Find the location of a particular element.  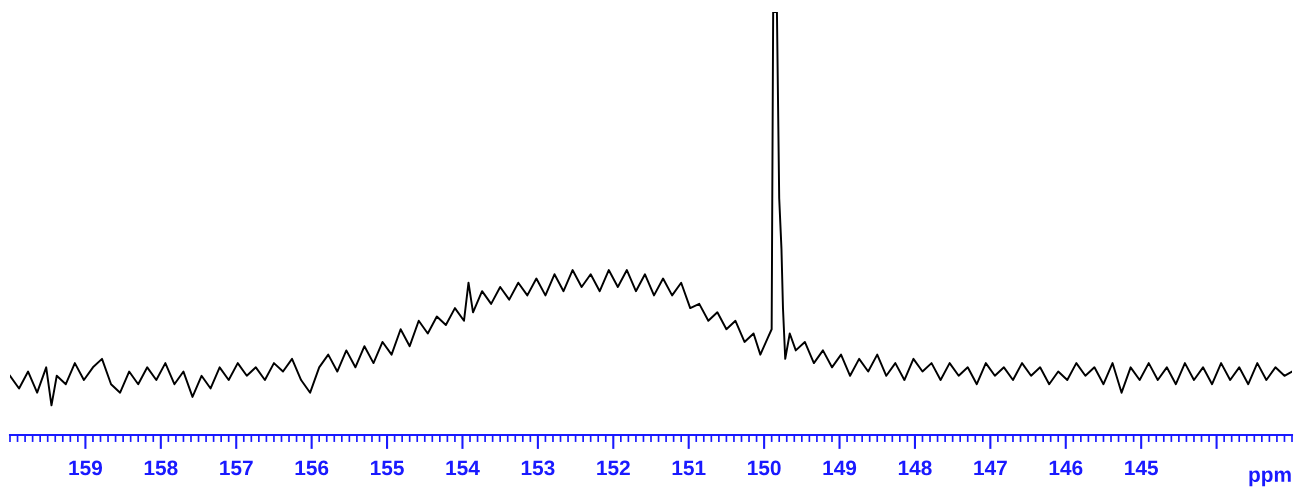

x-tick-label: 147 is located at coordinates (990, 468).